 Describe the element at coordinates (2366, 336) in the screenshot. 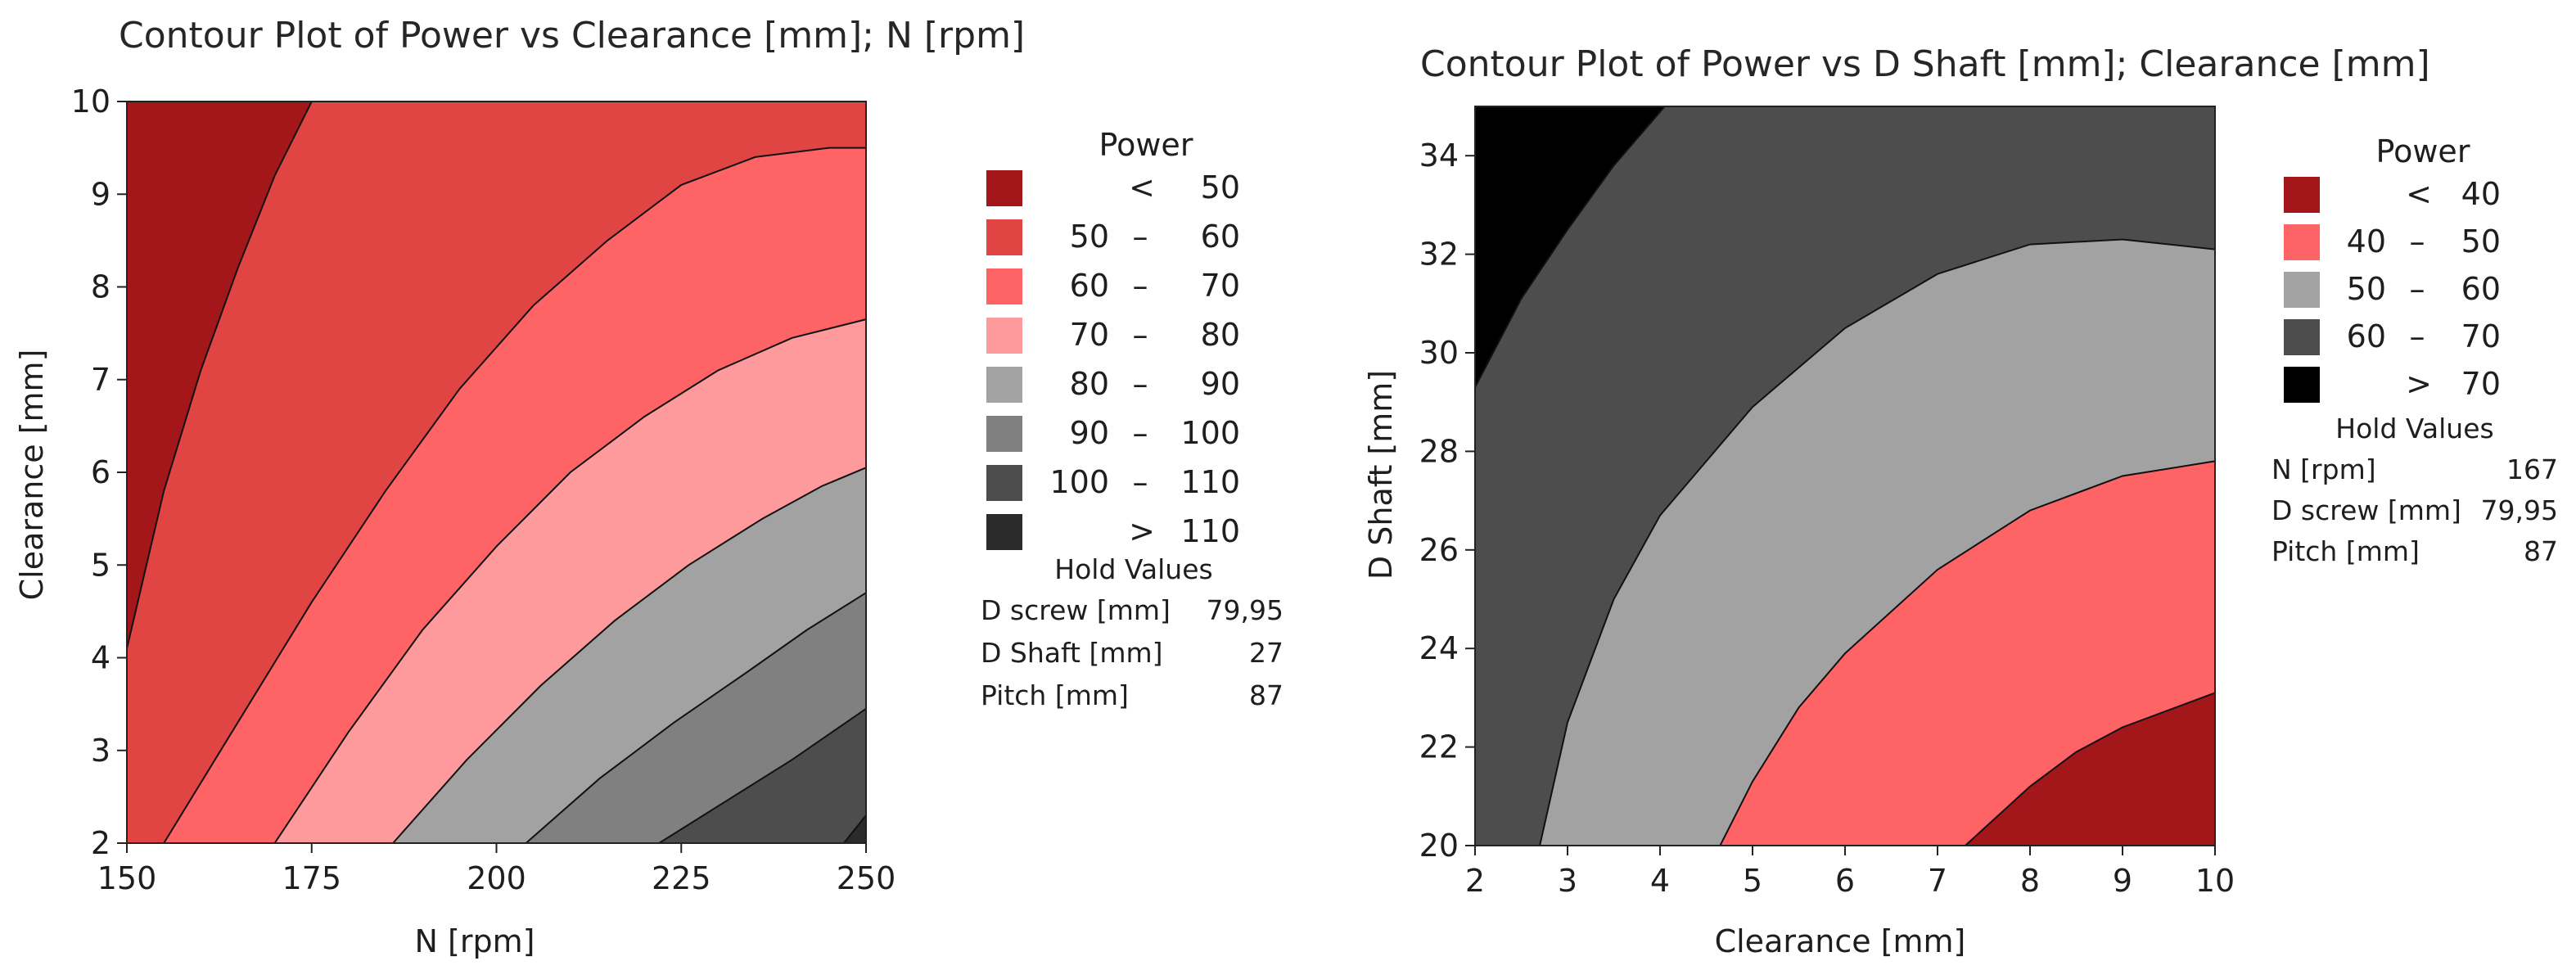

I see `c2-legend-low: 60` at that location.